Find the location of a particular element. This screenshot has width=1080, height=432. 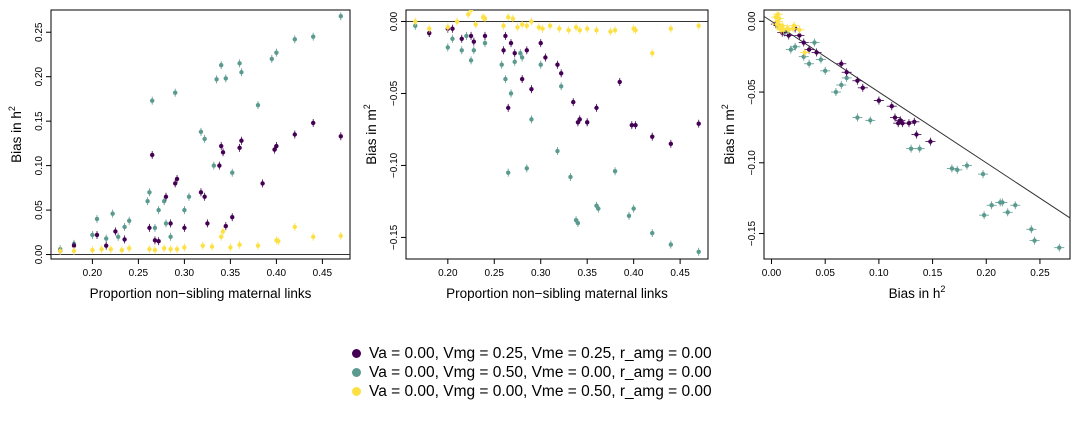

x-tick-label: 0.30 is located at coordinates (541, 273).